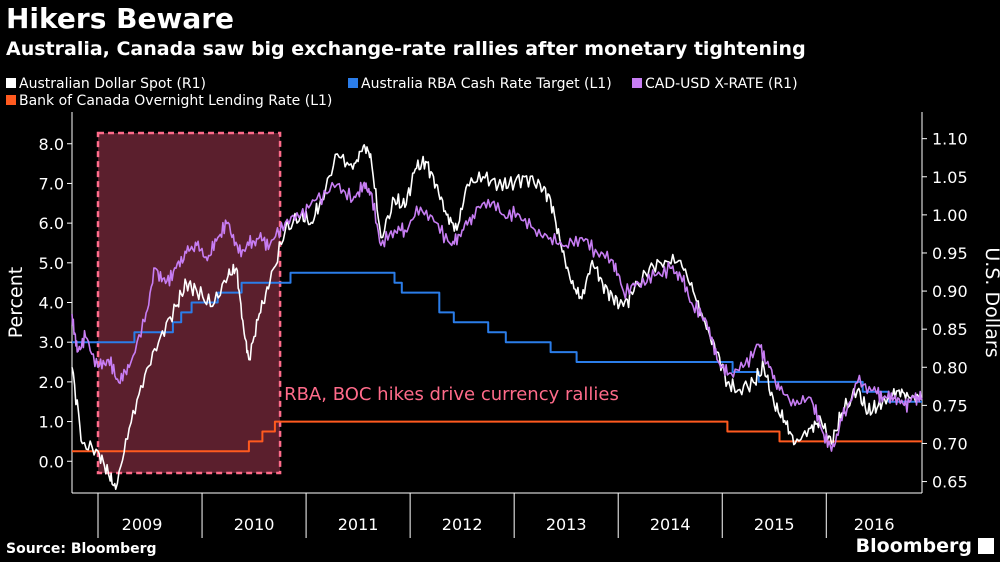 This screenshot has height=562, width=1000. I want to click on brand-name: Bloomberg, so click(913, 546).